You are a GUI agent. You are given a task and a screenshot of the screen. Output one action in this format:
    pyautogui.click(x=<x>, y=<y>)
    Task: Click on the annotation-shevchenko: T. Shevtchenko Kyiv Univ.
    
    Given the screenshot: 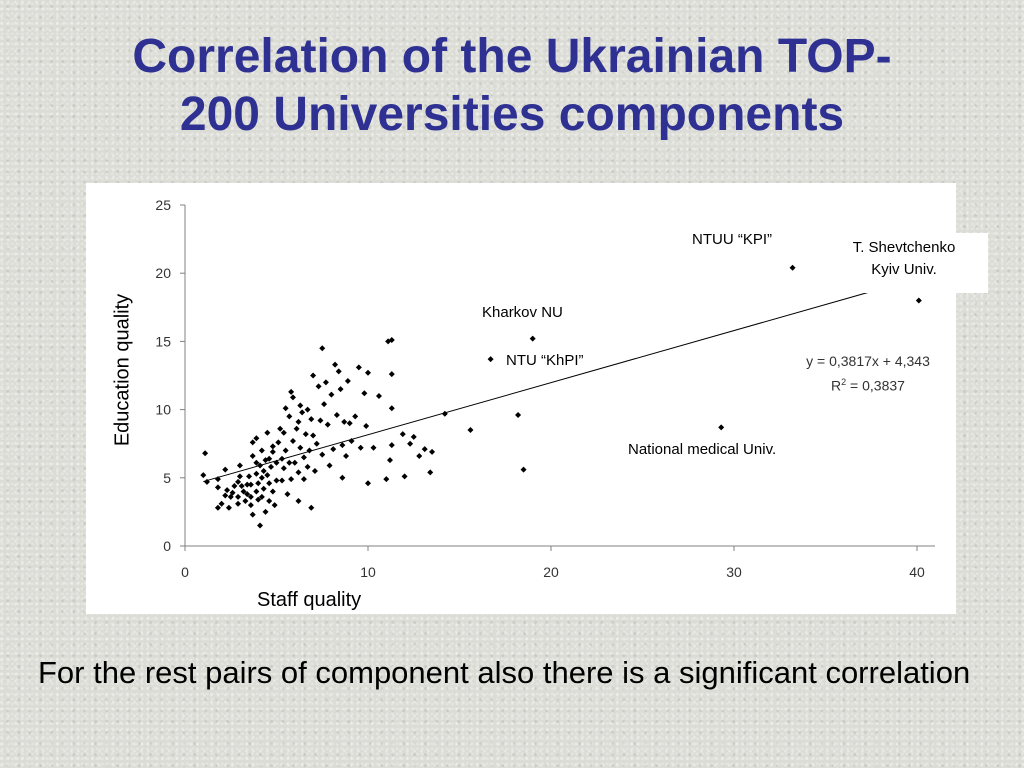 What is the action you would take?
    pyautogui.click(x=904, y=263)
    